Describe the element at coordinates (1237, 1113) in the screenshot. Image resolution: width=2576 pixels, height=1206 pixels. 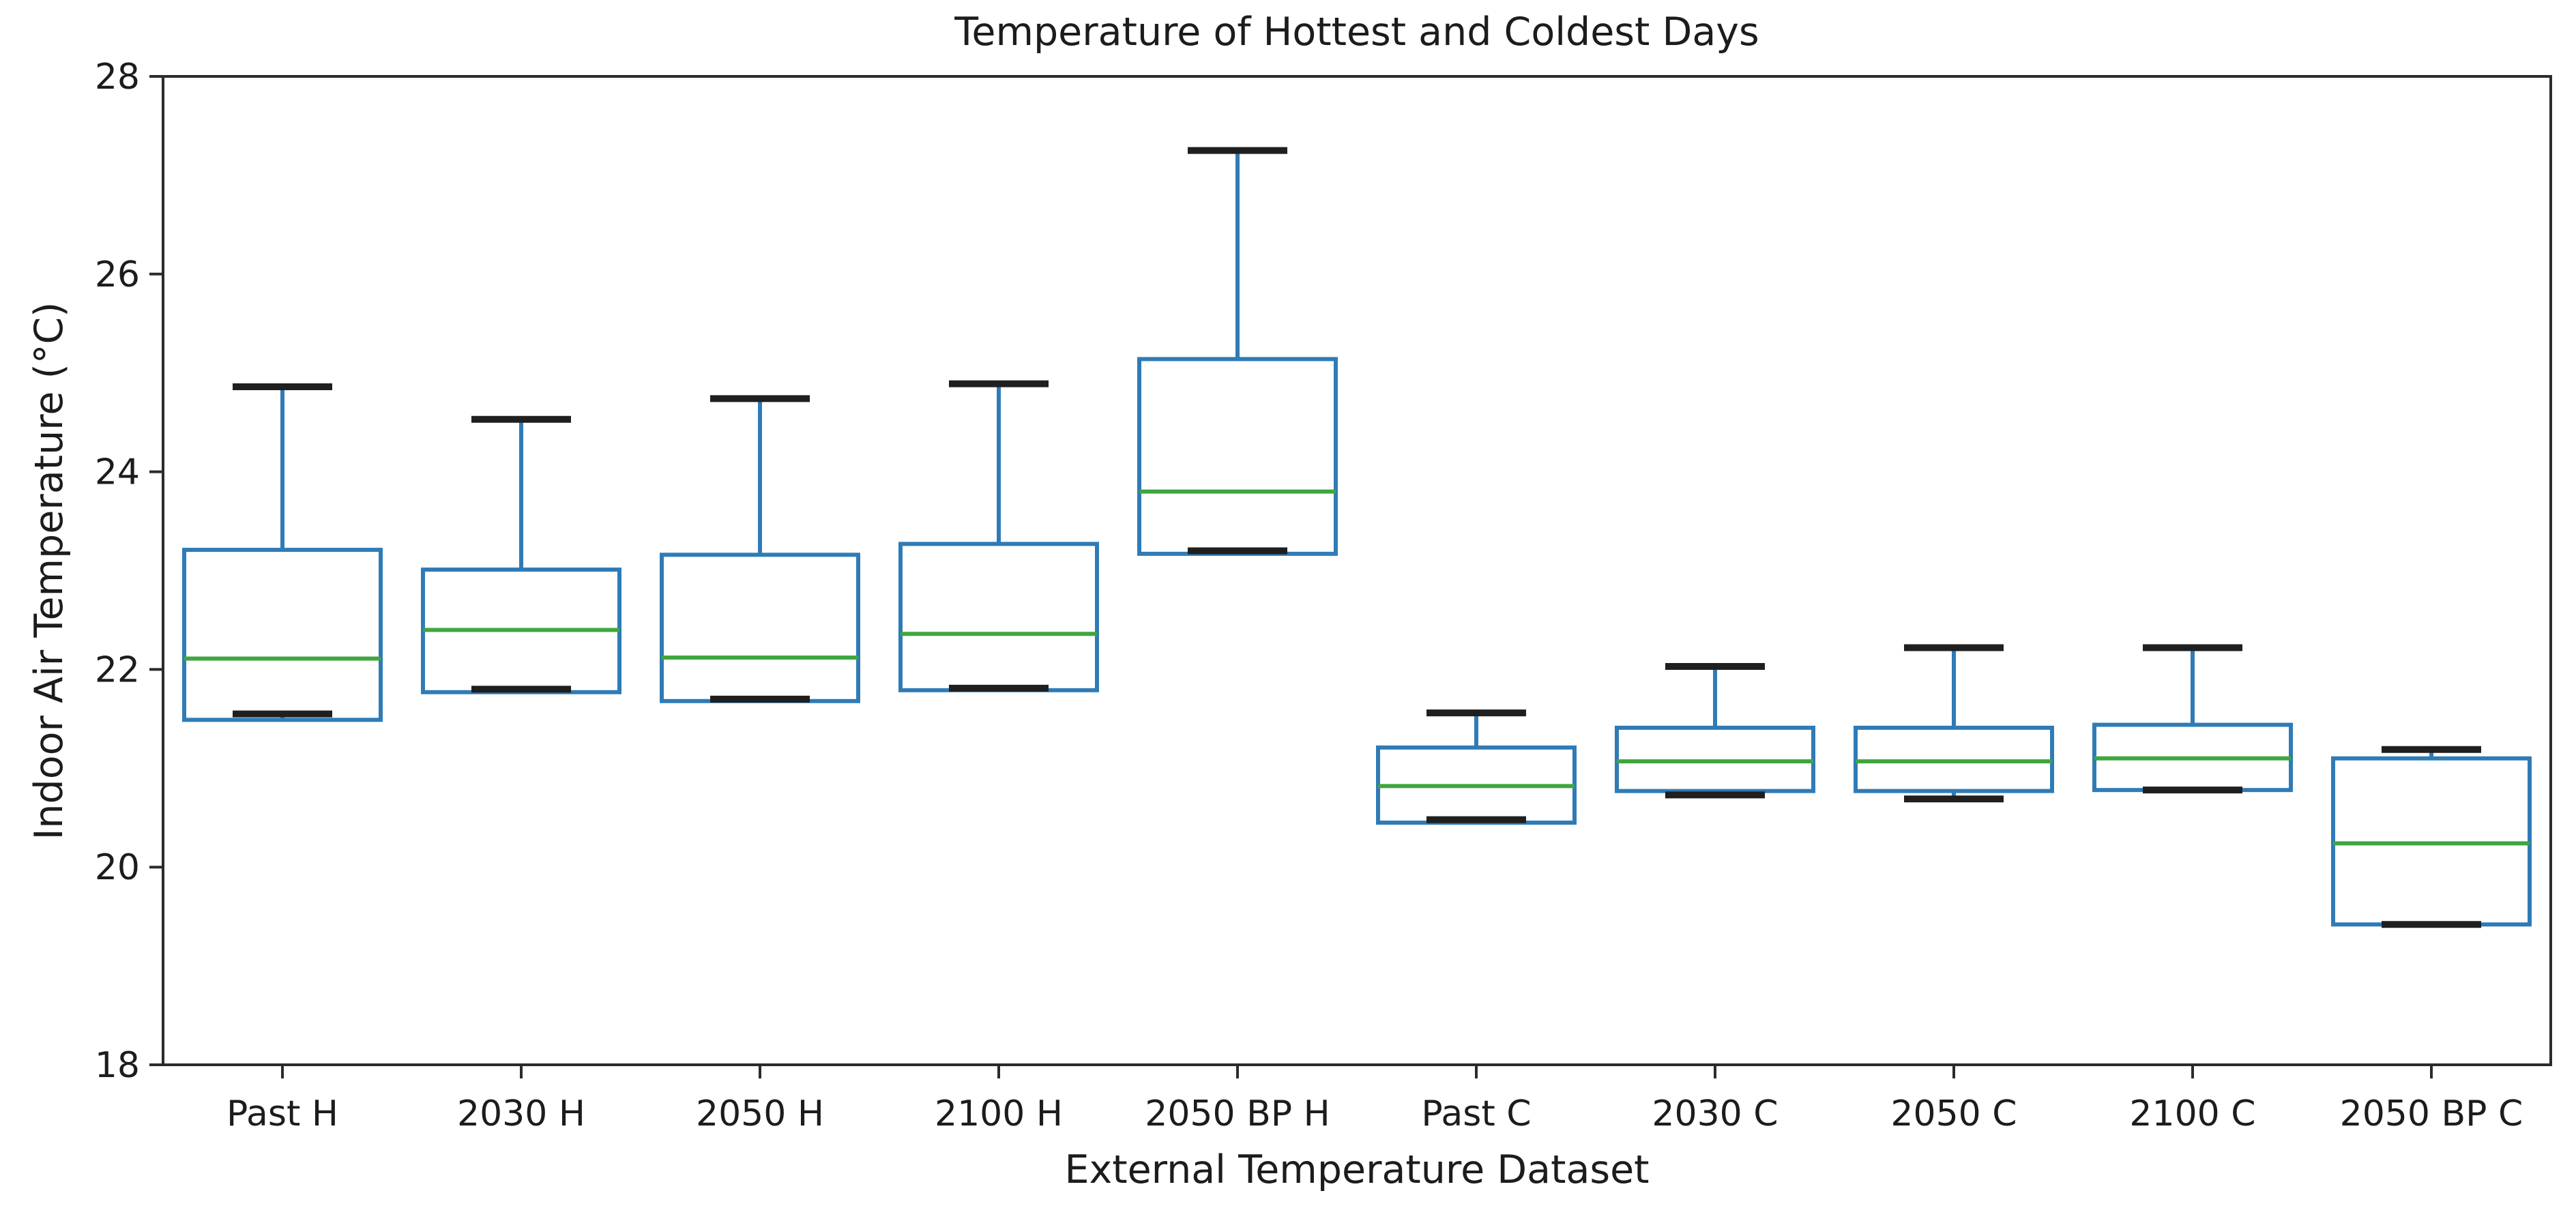
I see `x-tick-label: 2050 BP H` at that location.